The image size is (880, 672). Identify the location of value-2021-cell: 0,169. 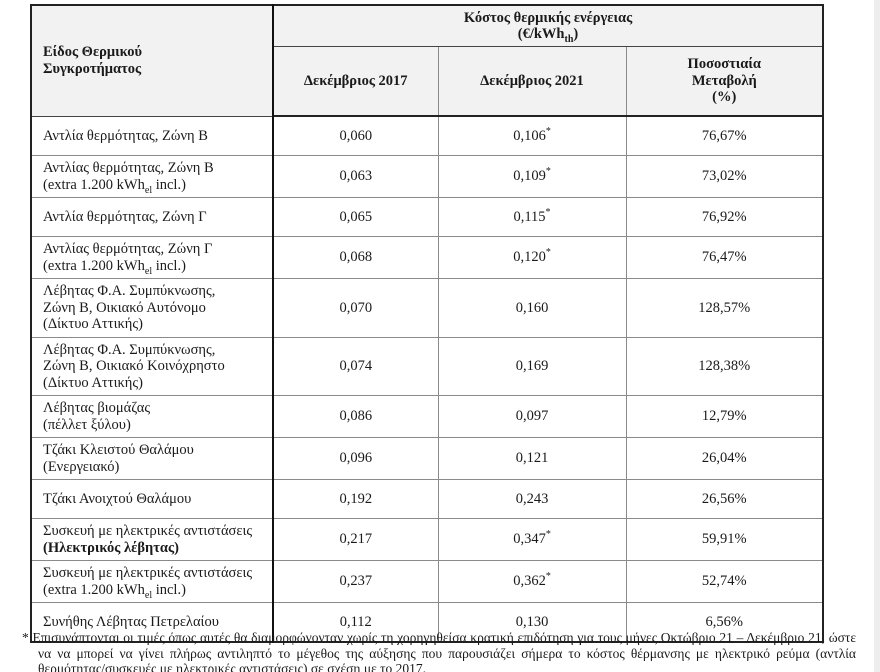
(532, 366).